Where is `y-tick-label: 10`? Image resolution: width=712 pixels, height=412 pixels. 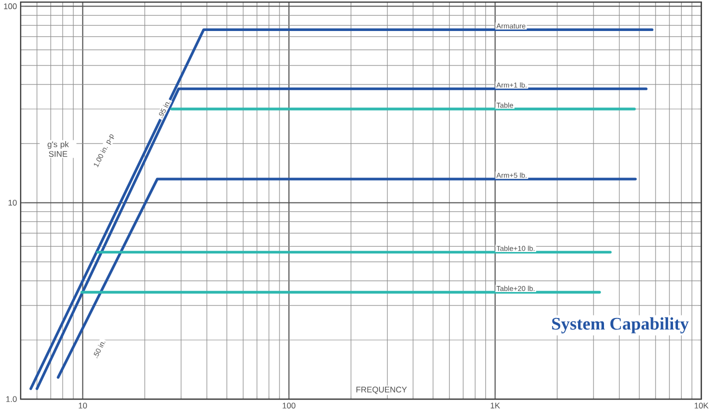
y-tick-label: 10 is located at coordinates (12, 203).